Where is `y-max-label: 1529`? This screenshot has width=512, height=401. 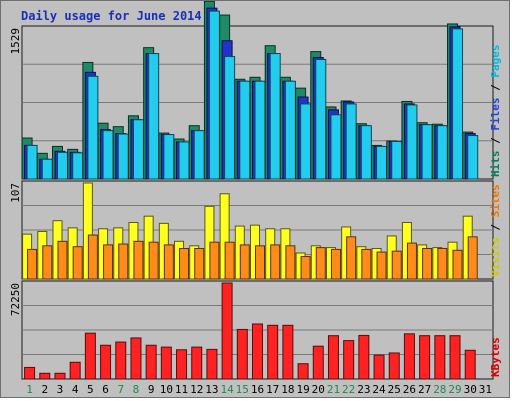
y-max-label: 1529 is located at coordinates (15, 41).